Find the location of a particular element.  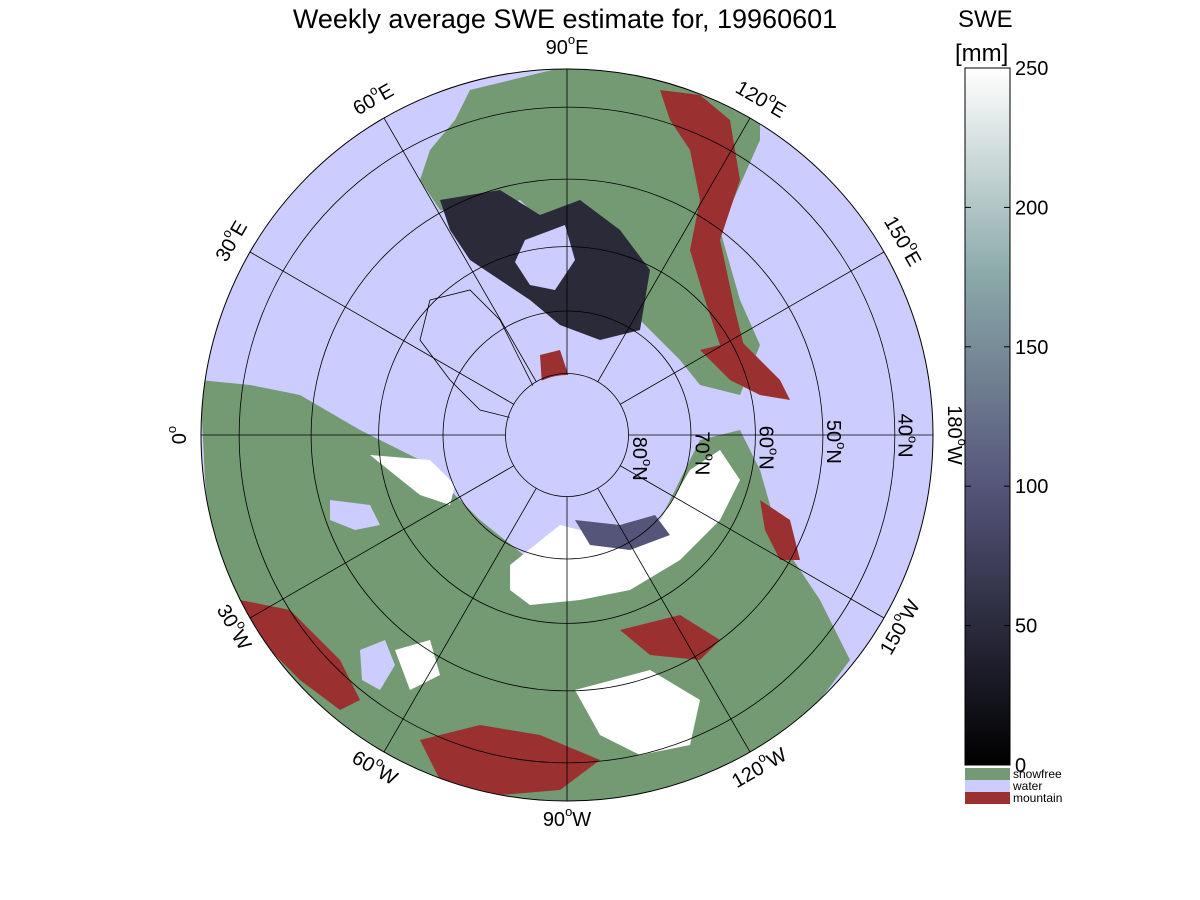

siberia-snow-region is located at coordinates (625, 527).